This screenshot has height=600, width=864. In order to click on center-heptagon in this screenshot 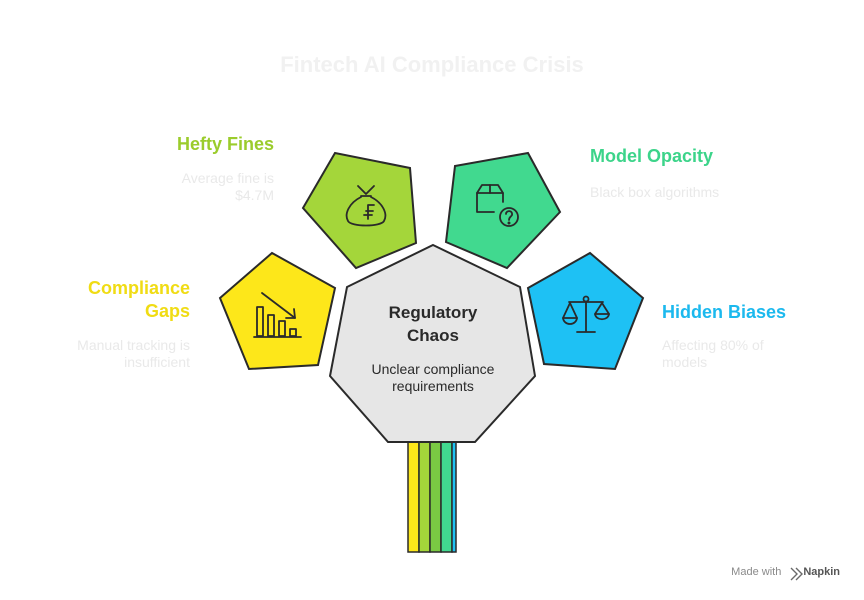, I will do `click(432, 343)`.